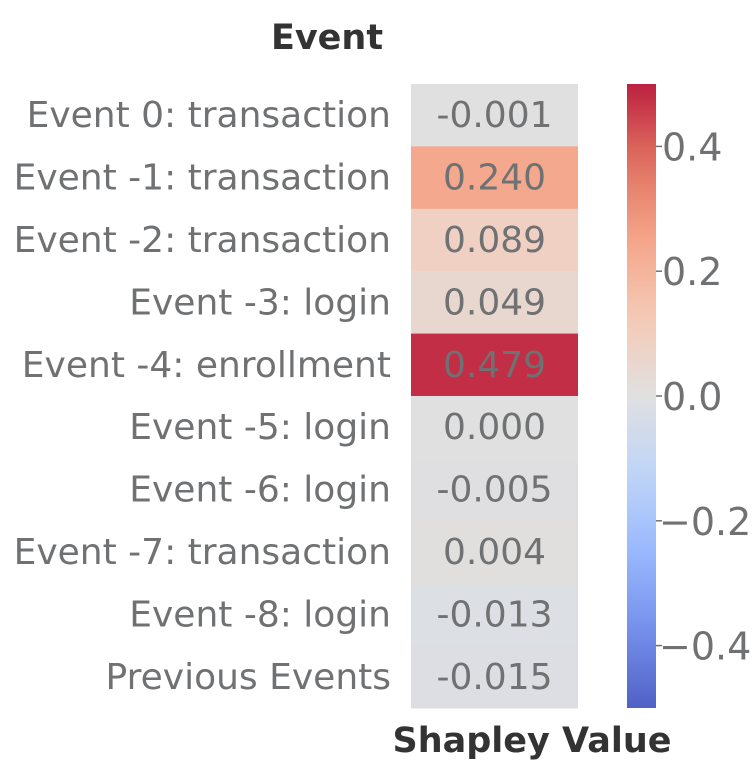 The image size is (756, 775). I want to click on cell-value-label: 0.000, so click(494, 427).